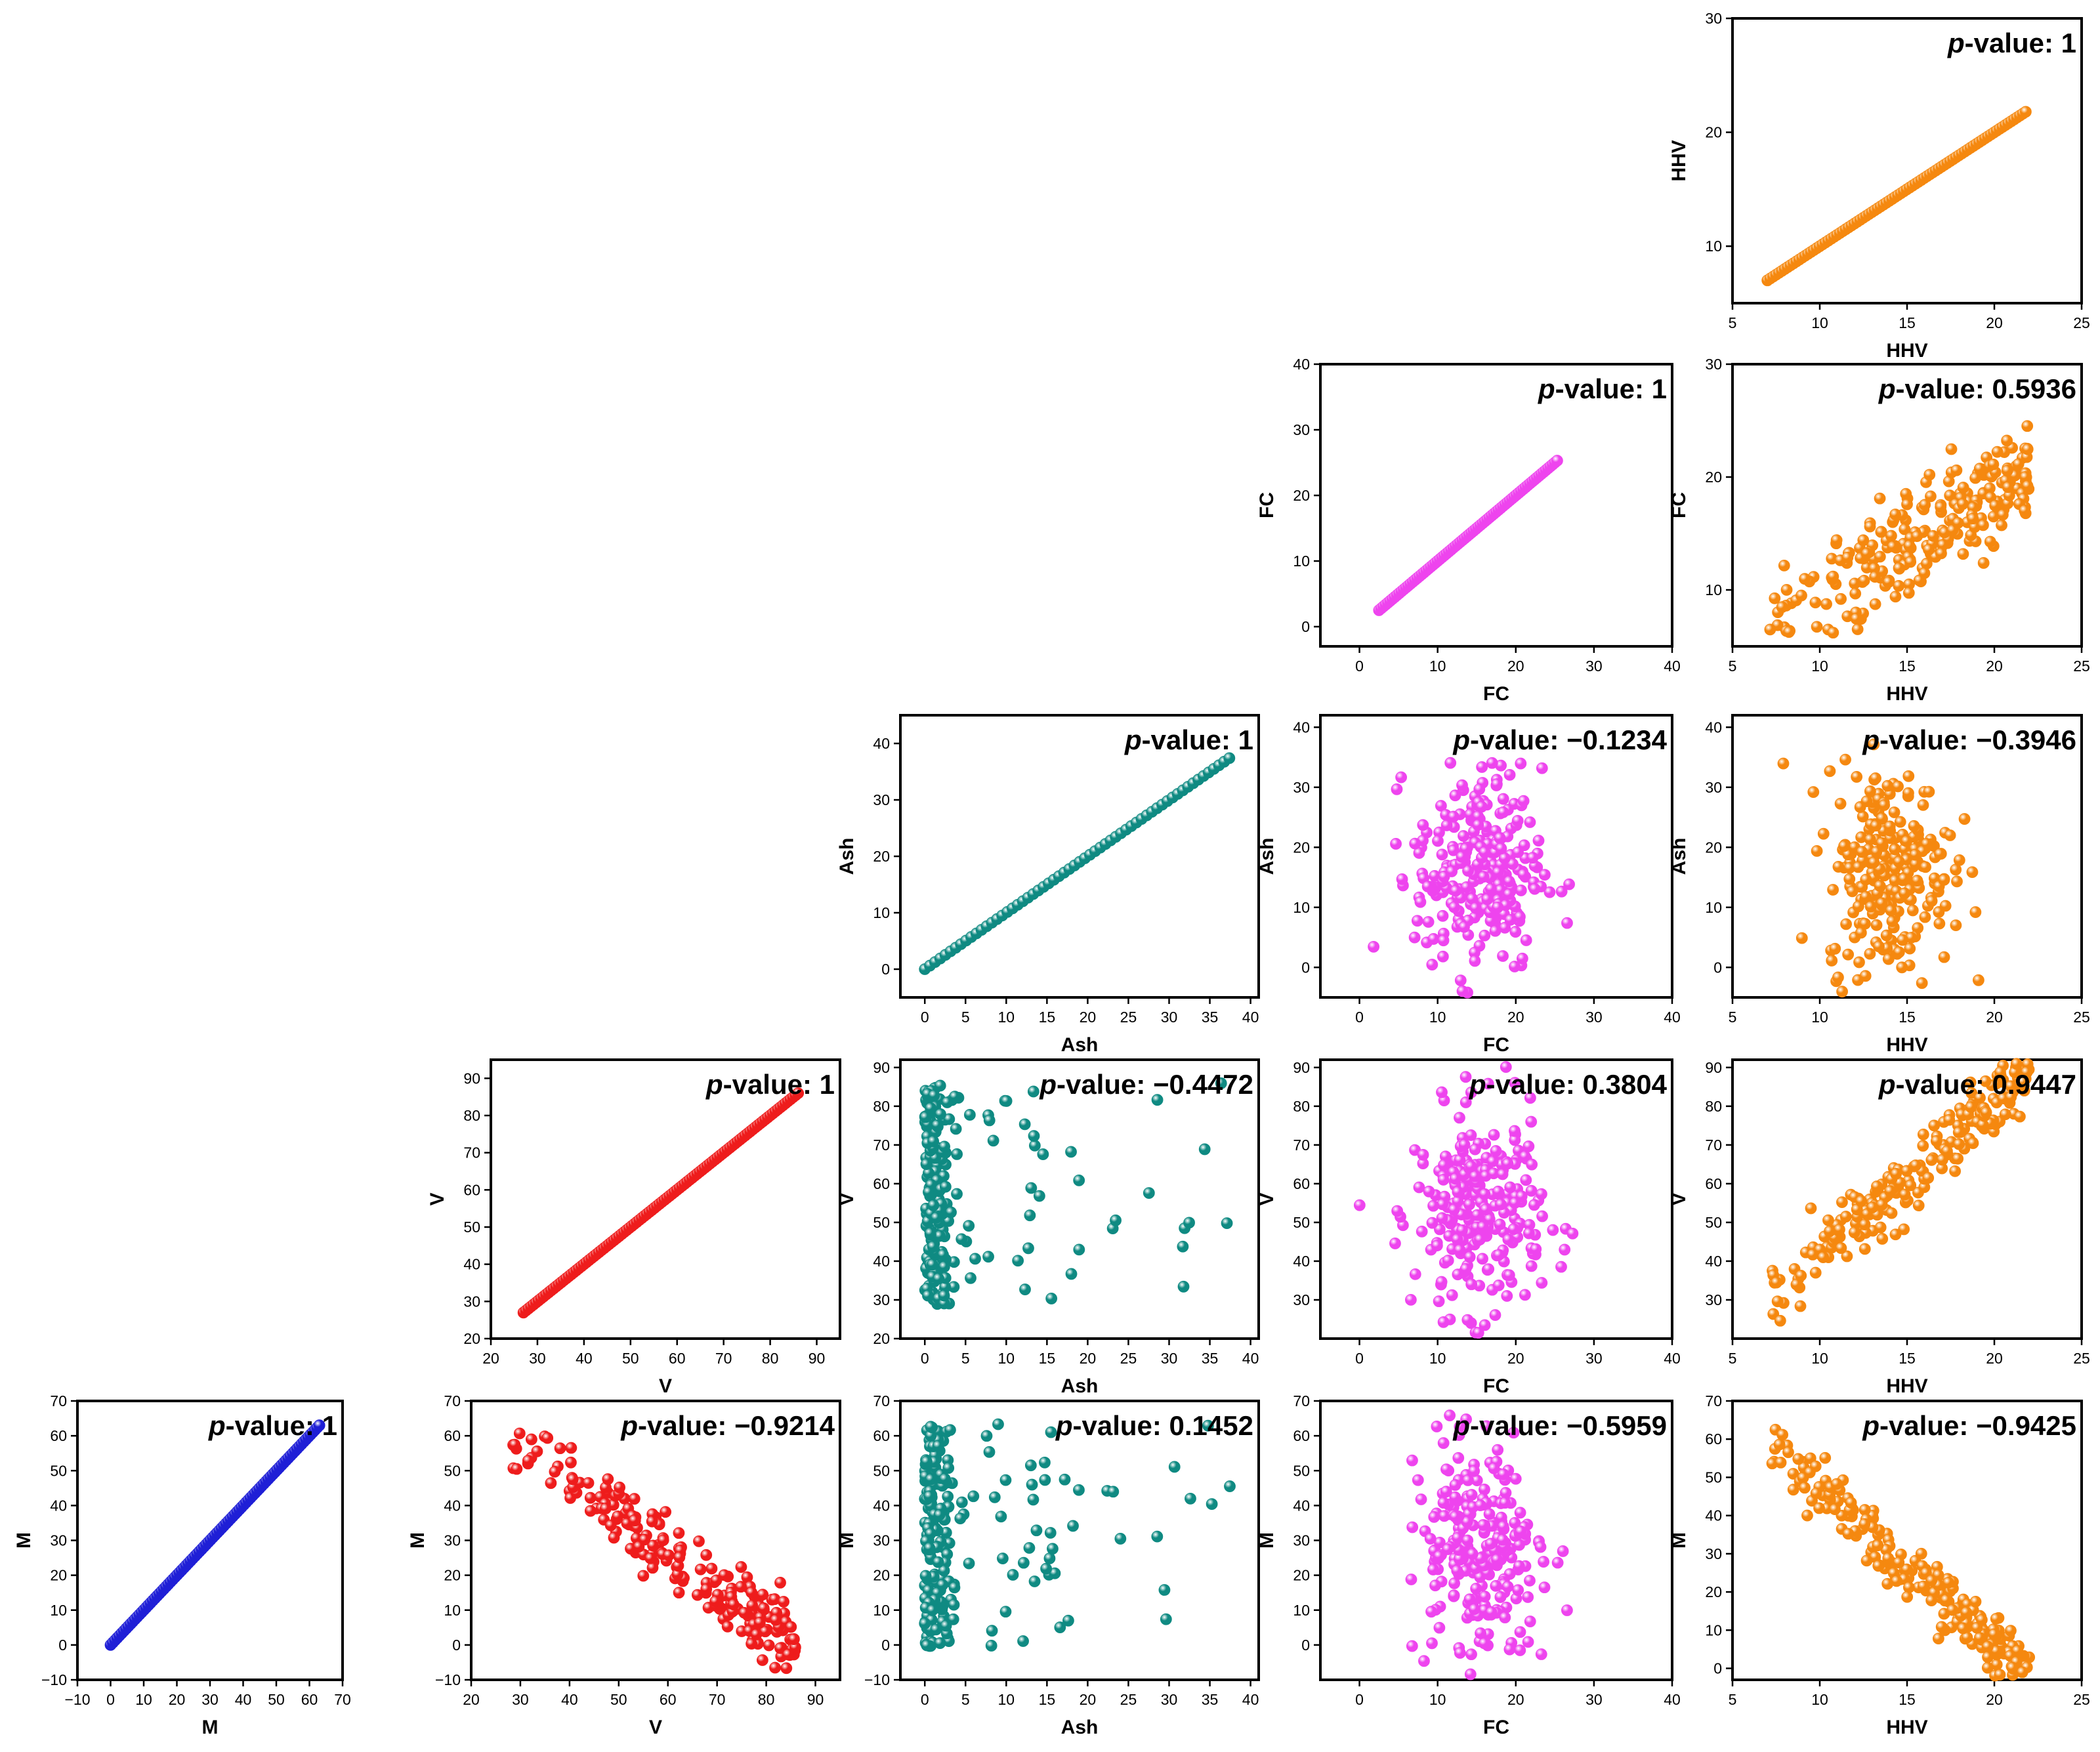 Image resolution: width=2100 pixels, height=1752 pixels. I want to click on y-tick-label: 90, so click(1713, 1067).